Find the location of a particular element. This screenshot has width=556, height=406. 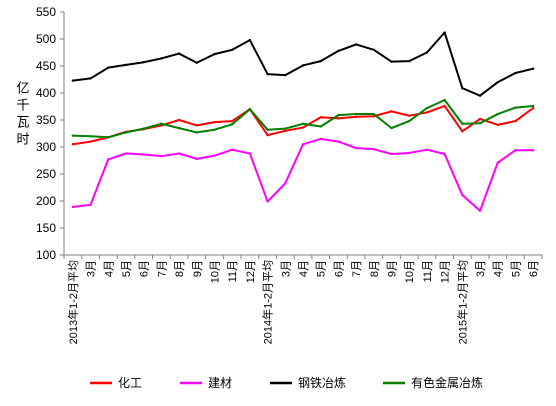

y-tick-label: 250 is located at coordinates (46, 174).